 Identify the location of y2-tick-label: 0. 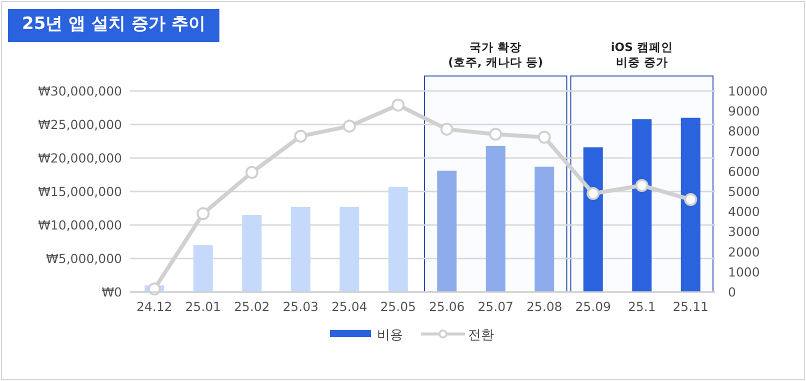
(732, 292).